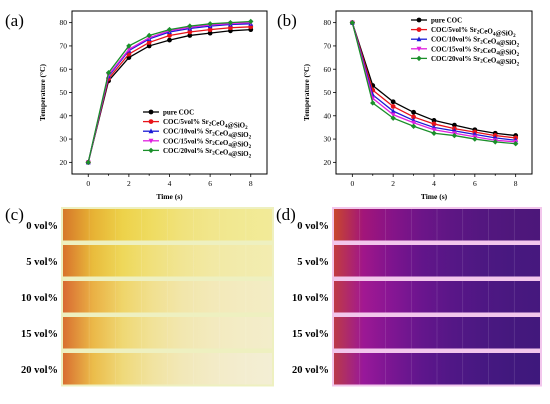 The image size is (550, 404). What do you see at coordinates (42, 262) in the screenshot?
I see `row-label: 5 vol%` at bounding box center [42, 262].